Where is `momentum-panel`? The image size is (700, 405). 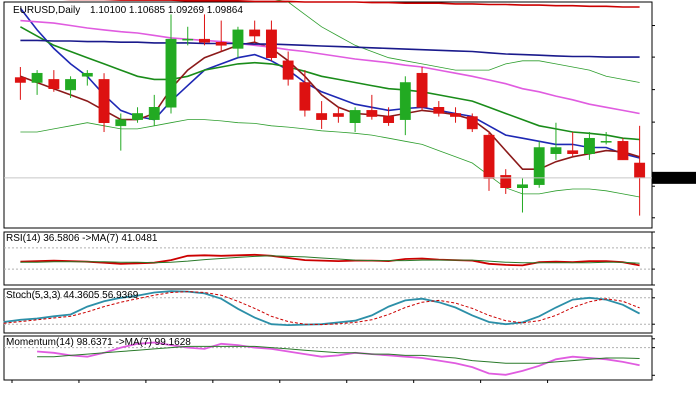
momentum-panel is located at coordinates (328, 358).